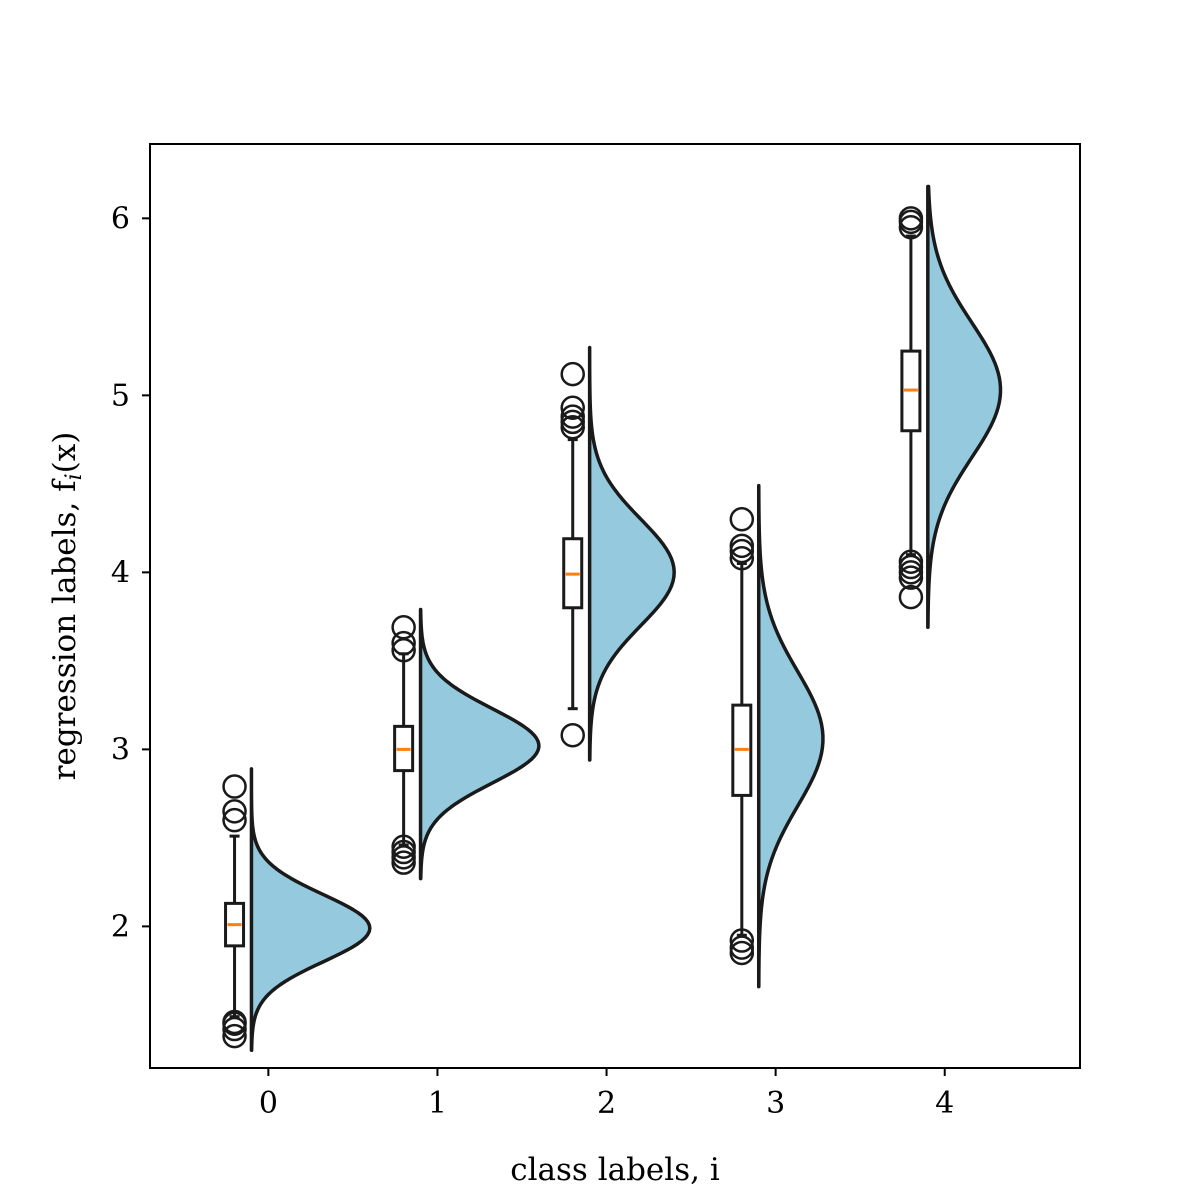 The height and width of the screenshot is (1200, 1200). What do you see at coordinates (120, 572) in the screenshot?
I see `y-tick-label-4: 4` at bounding box center [120, 572].